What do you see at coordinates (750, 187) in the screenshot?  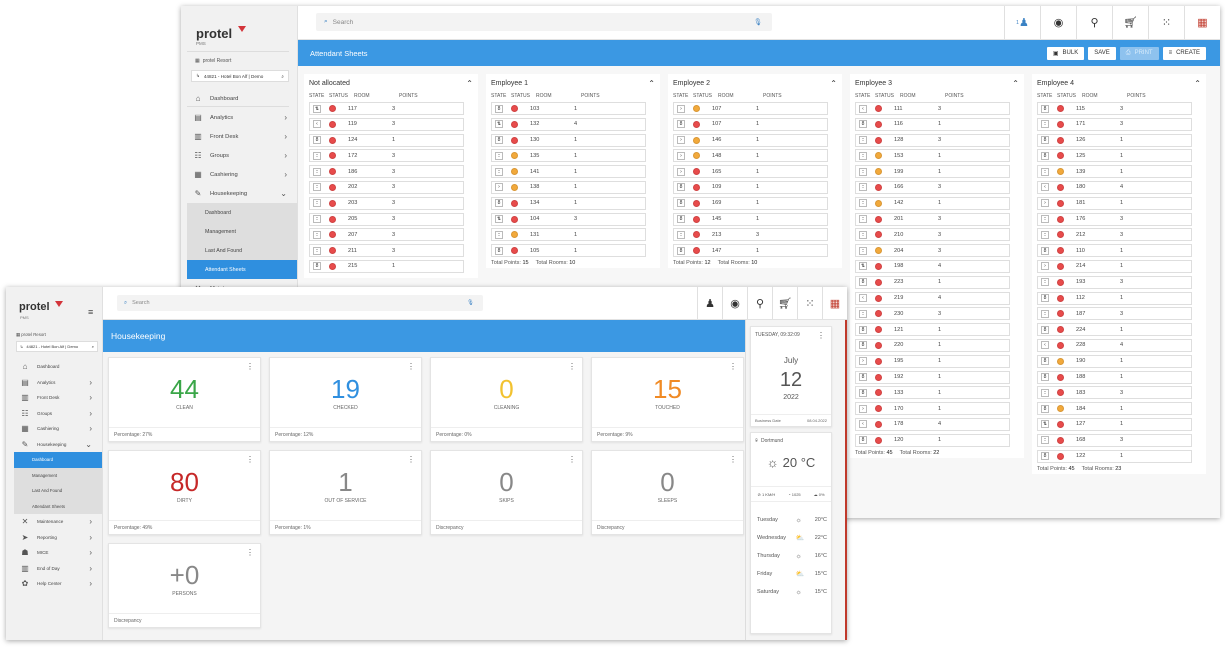 I see `room-row: 8 109 1` at bounding box center [750, 187].